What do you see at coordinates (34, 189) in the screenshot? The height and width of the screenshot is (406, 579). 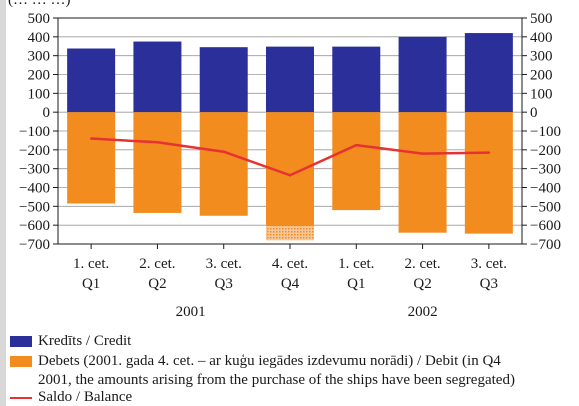 I see `y-tick-label-left: −400` at bounding box center [34, 189].